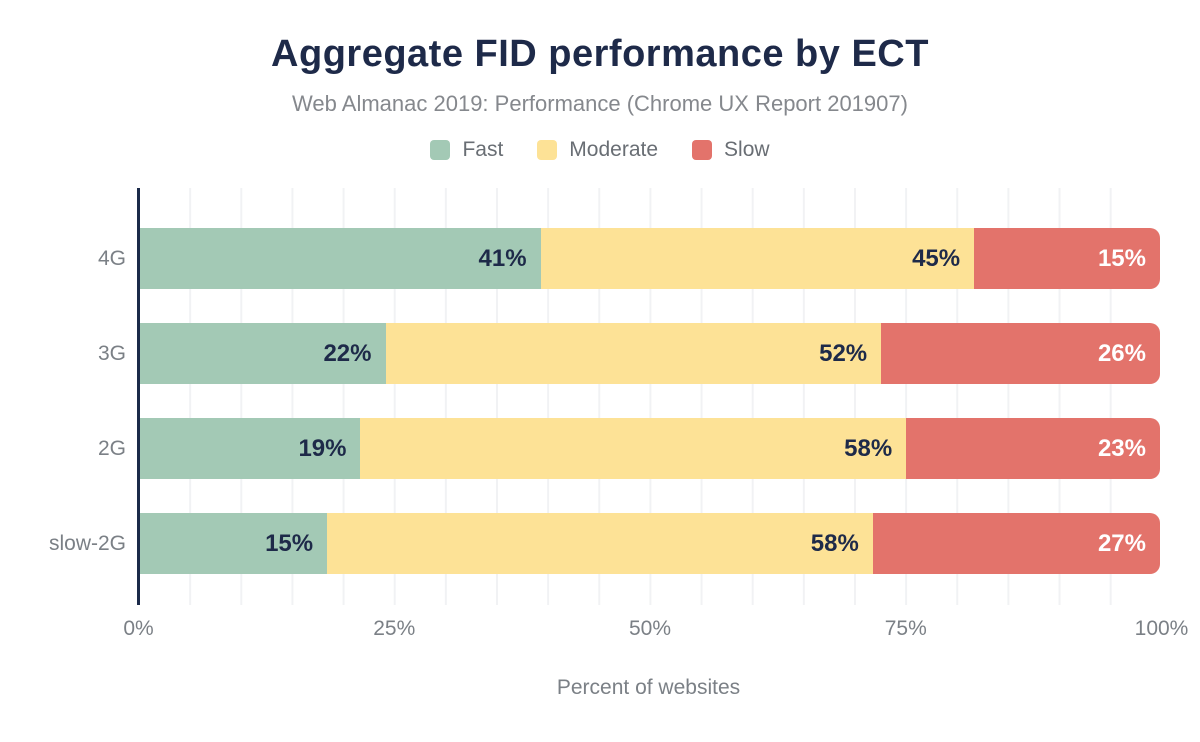 Image resolution: width=1200 pixels, height=742 pixels. I want to click on legend: Fast Moderate Slow, so click(600, 150).